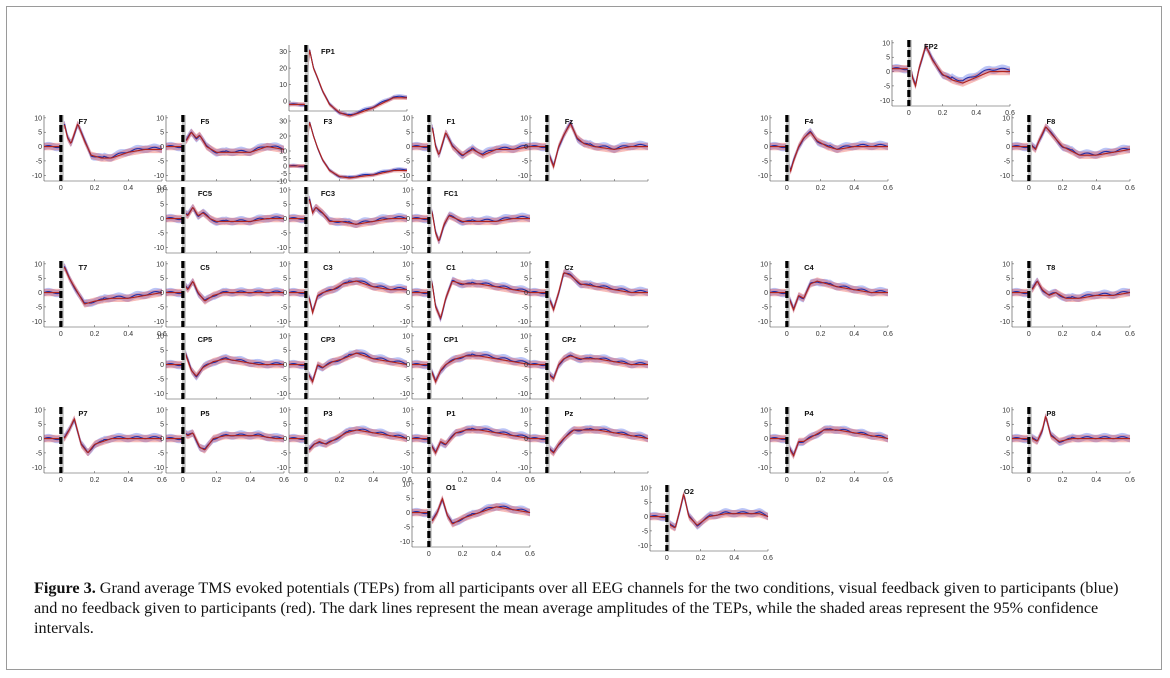 The width and height of the screenshot is (1170, 678). Describe the element at coordinates (583, 440) in the screenshot. I see `panel-pz: -10 -5 0 5 10 Pz` at that location.